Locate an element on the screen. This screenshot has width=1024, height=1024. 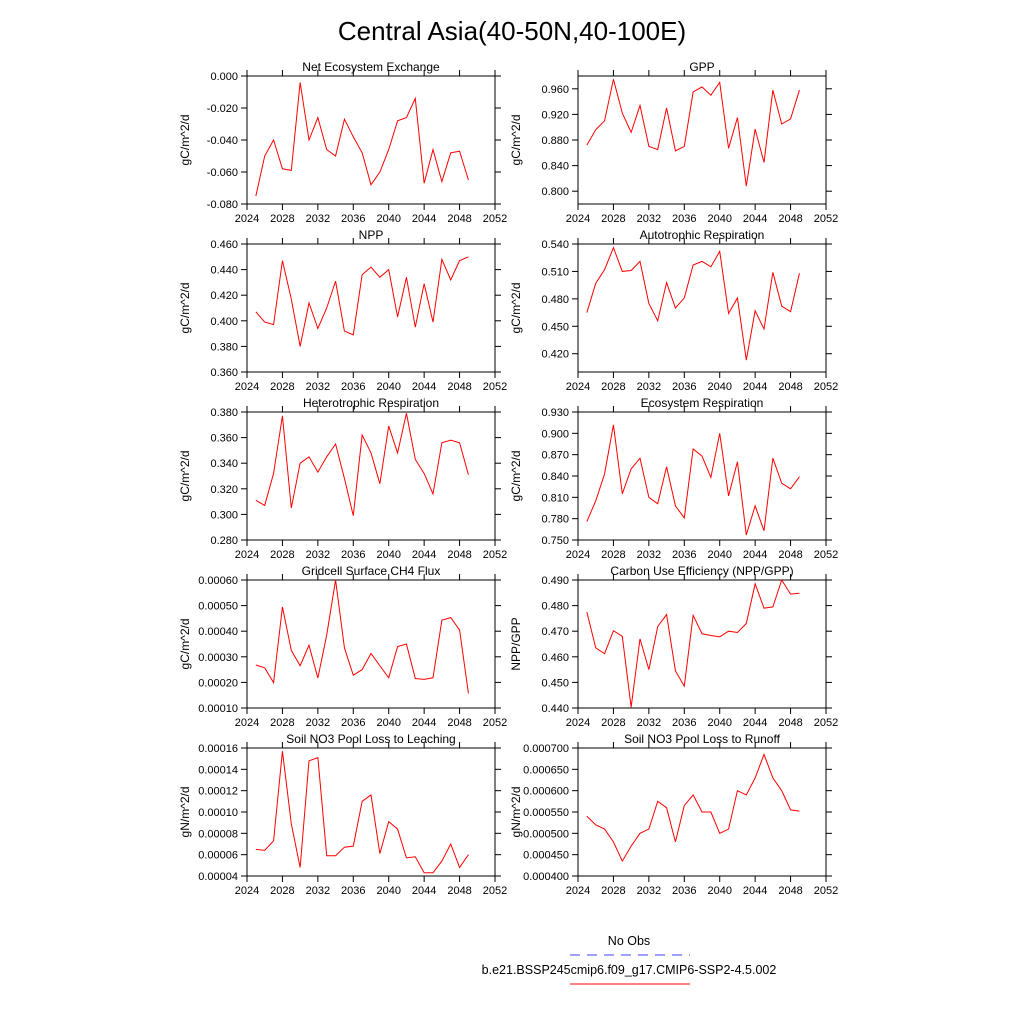
y-tick-label: 0.00010 is located at coordinates (218, 813).